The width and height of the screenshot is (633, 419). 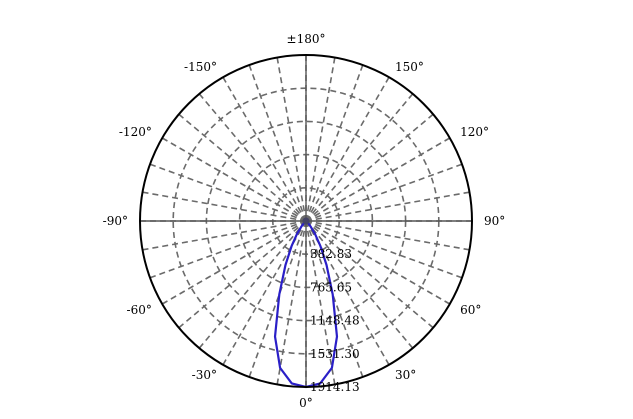 I want to click on radial-tick-label-3: 1148.48, so click(x=335, y=321).